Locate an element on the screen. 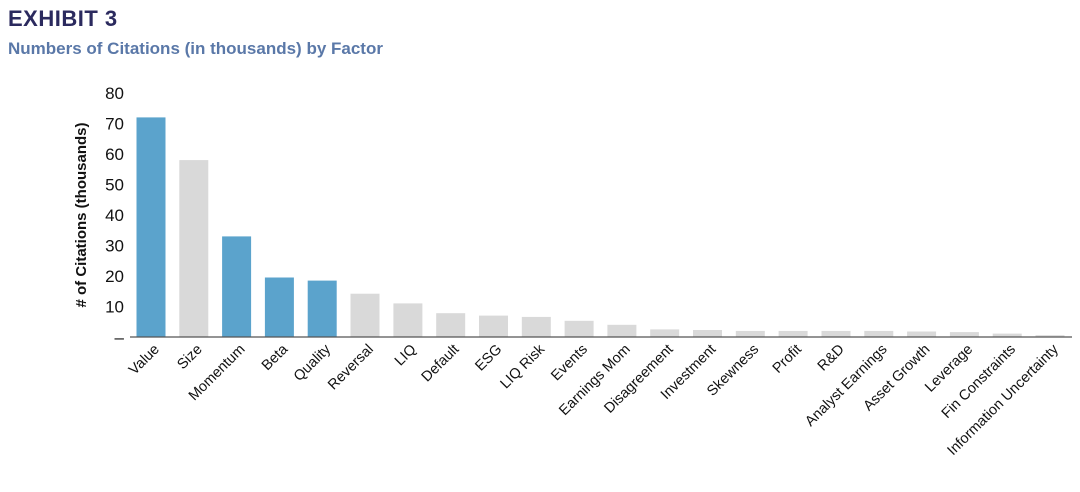 The width and height of the screenshot is (1080, 492). x-tick-label: Fin Constraints is located at coordinates (979, 382).